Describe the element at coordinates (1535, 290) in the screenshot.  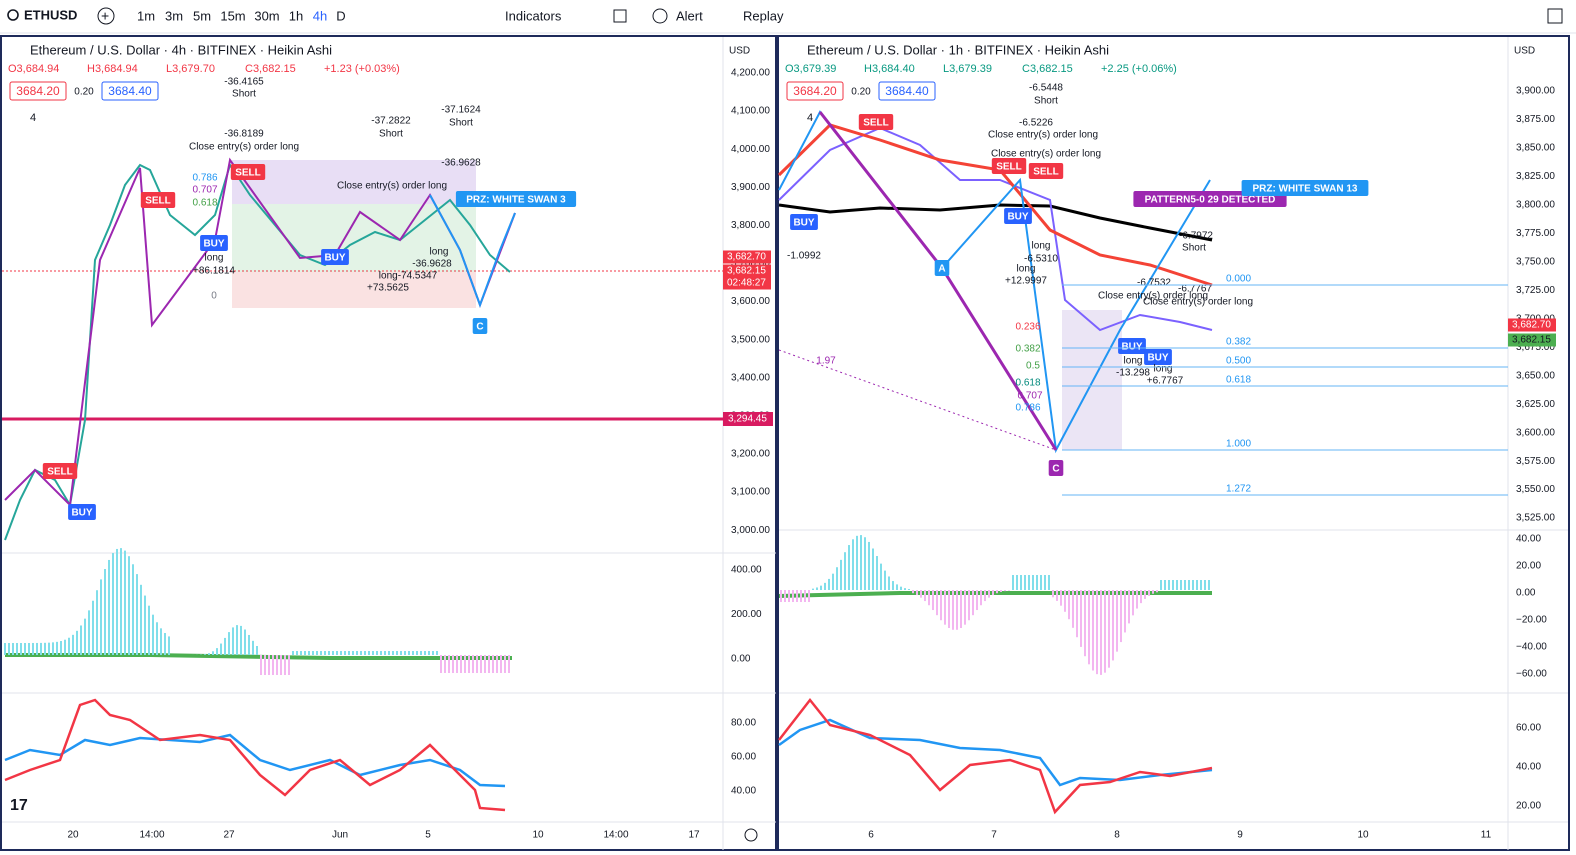
I see `price-axis-label: 3,725.00` at that location.